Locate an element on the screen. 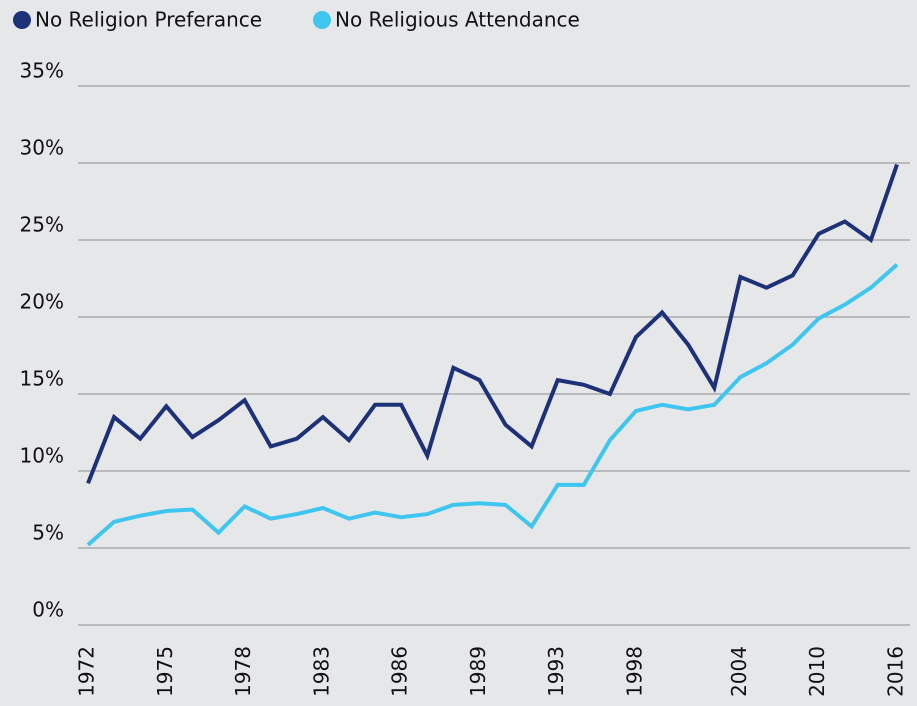 This screenshot has width=917, height=706. x-tick-label: 1989 is located at coordinates (478, 671).